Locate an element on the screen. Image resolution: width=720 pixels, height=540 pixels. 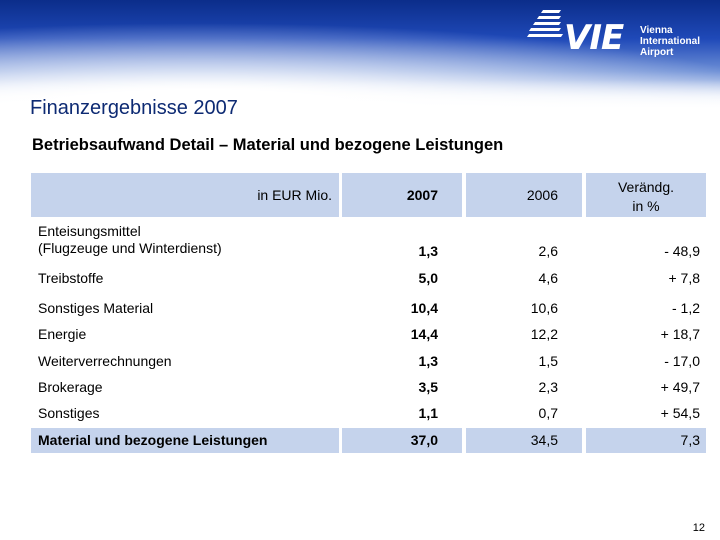
logo-speed-lines is located at coordinates (545, 25).